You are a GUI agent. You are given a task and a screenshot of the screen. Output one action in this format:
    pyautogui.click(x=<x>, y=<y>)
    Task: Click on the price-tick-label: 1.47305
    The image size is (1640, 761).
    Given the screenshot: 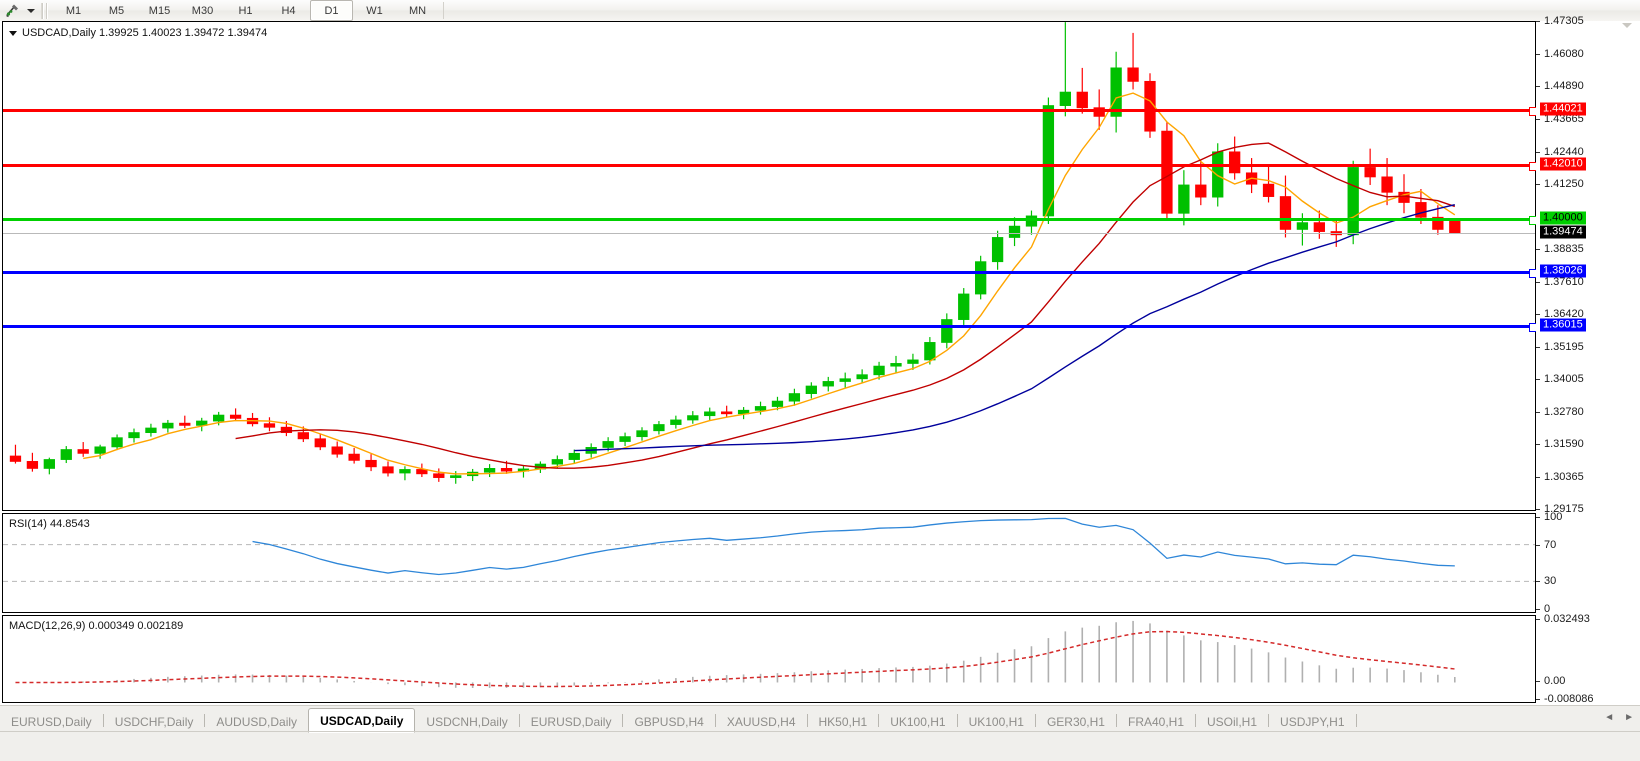 What is the action you would take?
    pyautogui.click(x=1564, y=21)
    